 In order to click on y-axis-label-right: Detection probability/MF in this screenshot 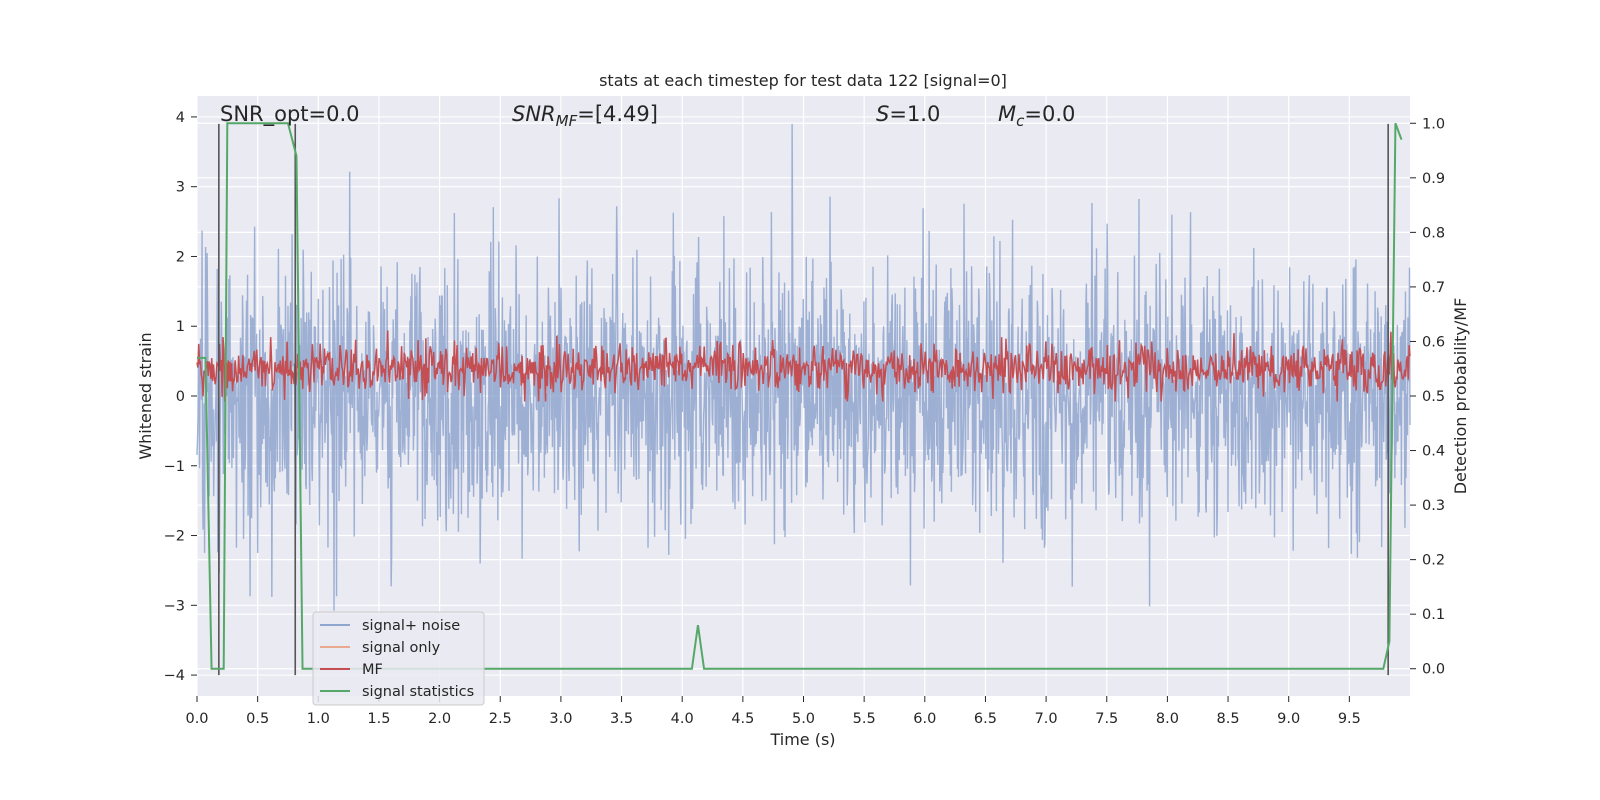, I will do `click(1460, 396)`.